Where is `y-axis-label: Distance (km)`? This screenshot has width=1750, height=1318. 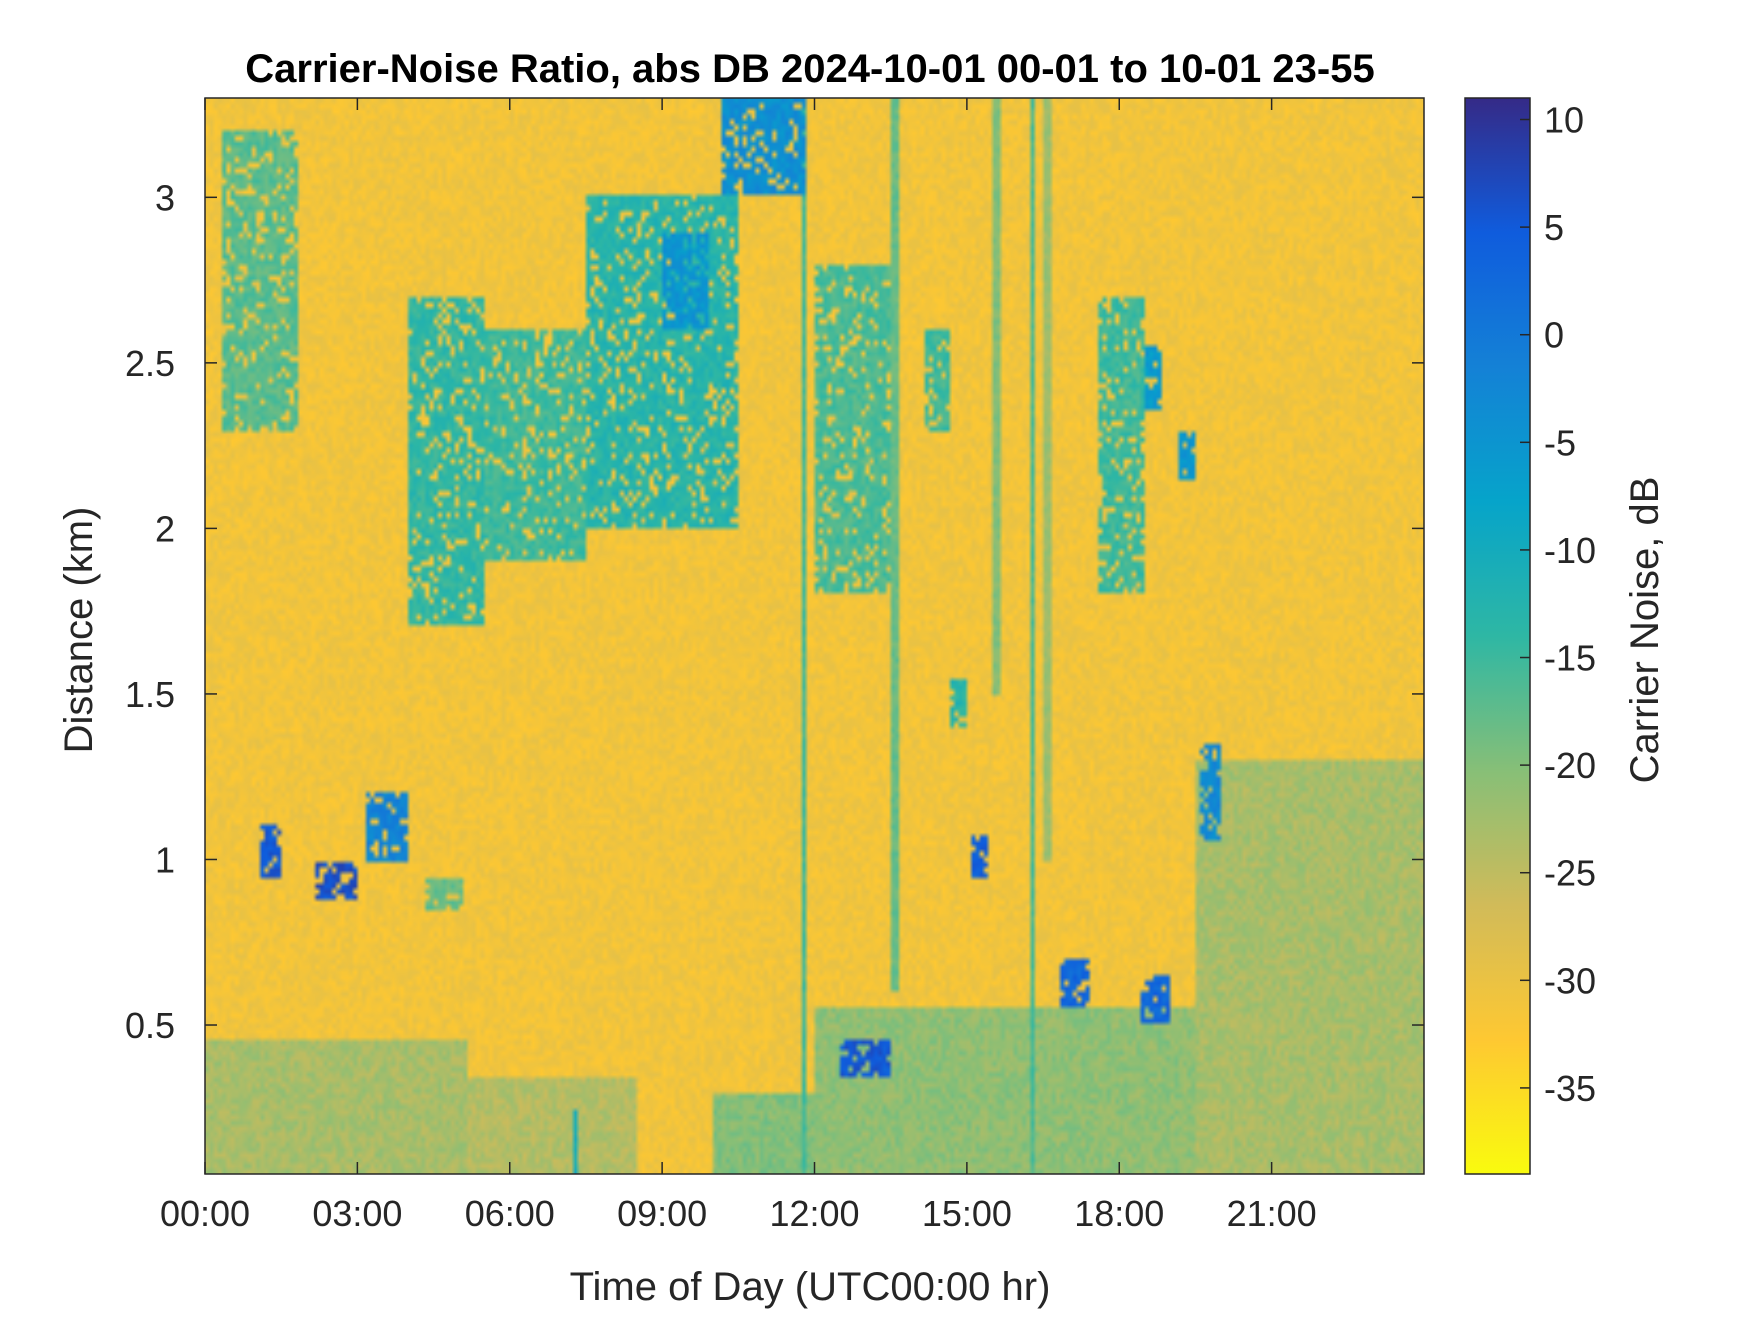 y-axis-label: Distance (km) is located at coordinates (79, 630).